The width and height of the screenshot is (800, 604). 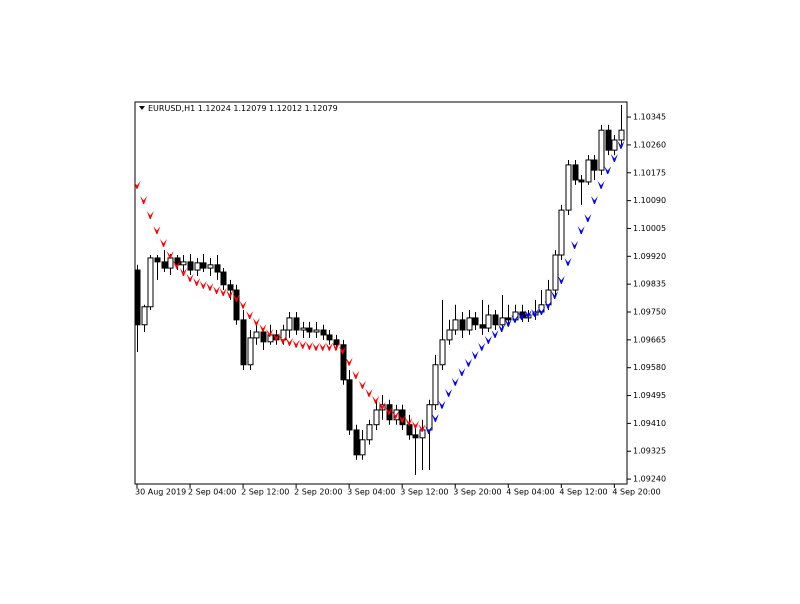 I want to click on y-tick-label: 1.09580, so click(x=649, y=367).